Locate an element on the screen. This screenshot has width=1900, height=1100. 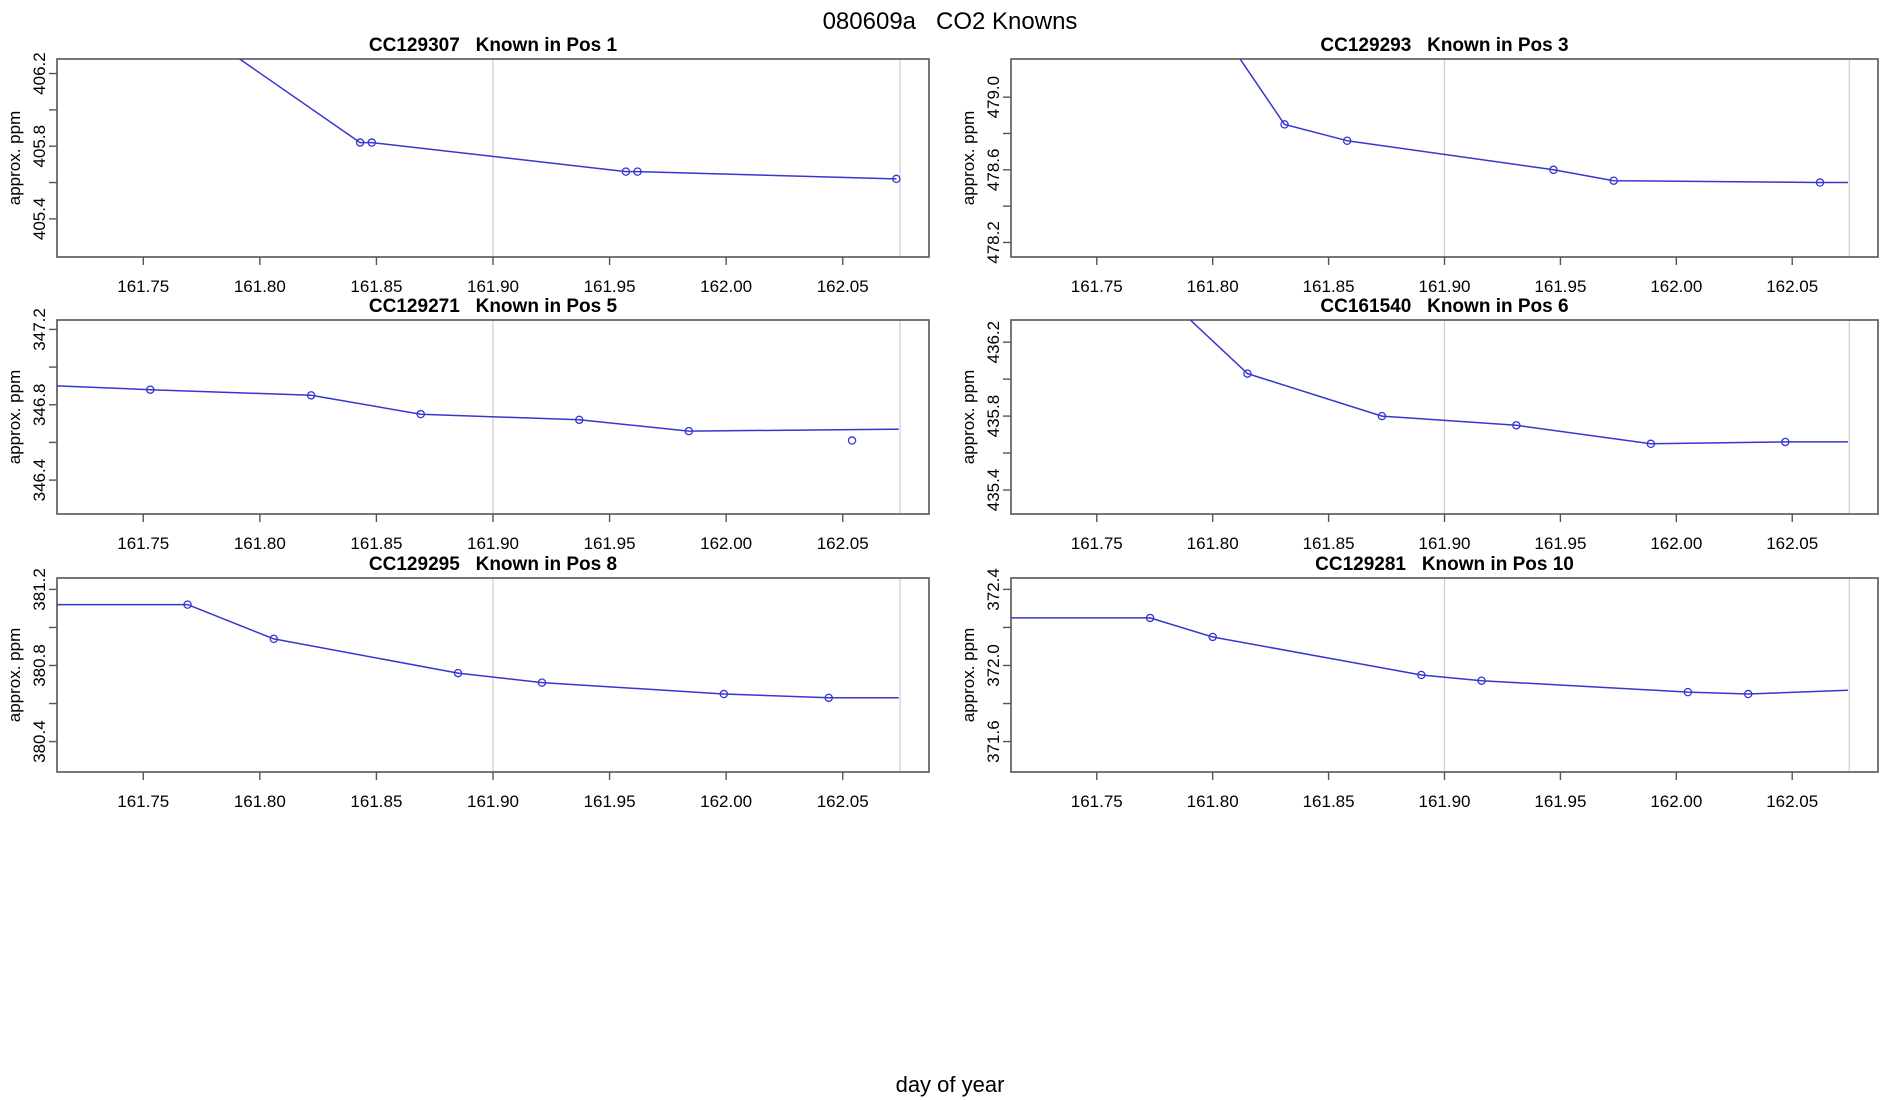
panel-title: CC129295 Known in Pos 8 is located at coordinates (493, 564).